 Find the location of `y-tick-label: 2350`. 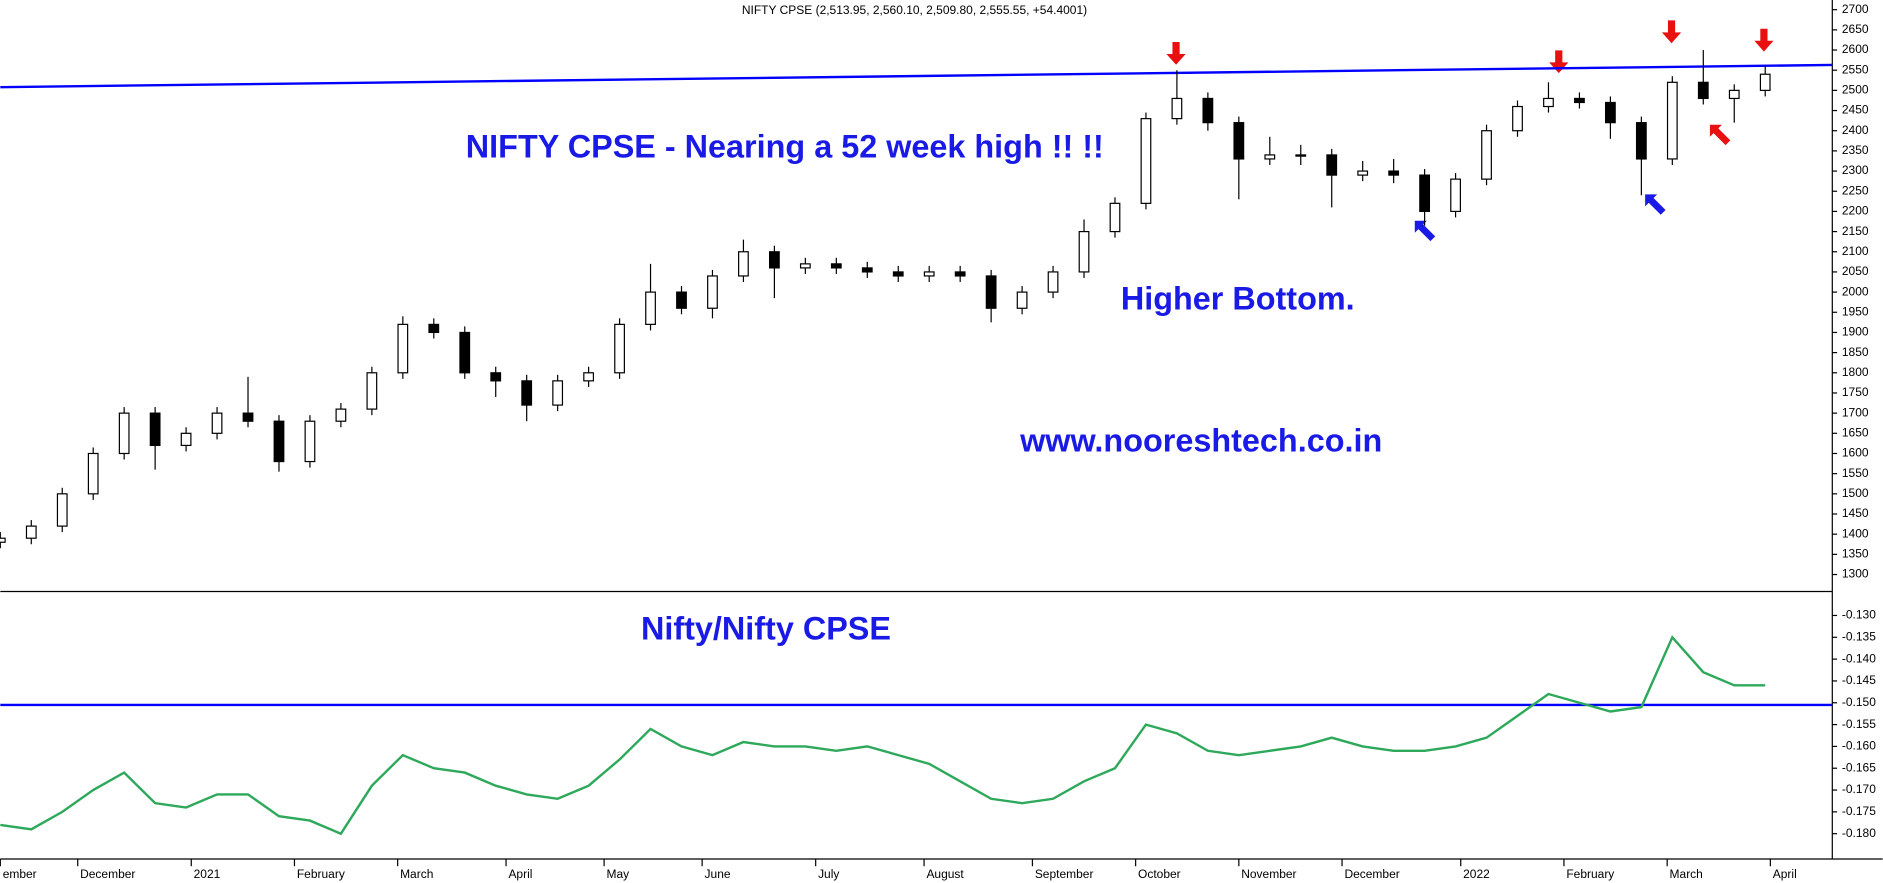

y-tick-label: 2350 is located at coordinates (1855, 150).